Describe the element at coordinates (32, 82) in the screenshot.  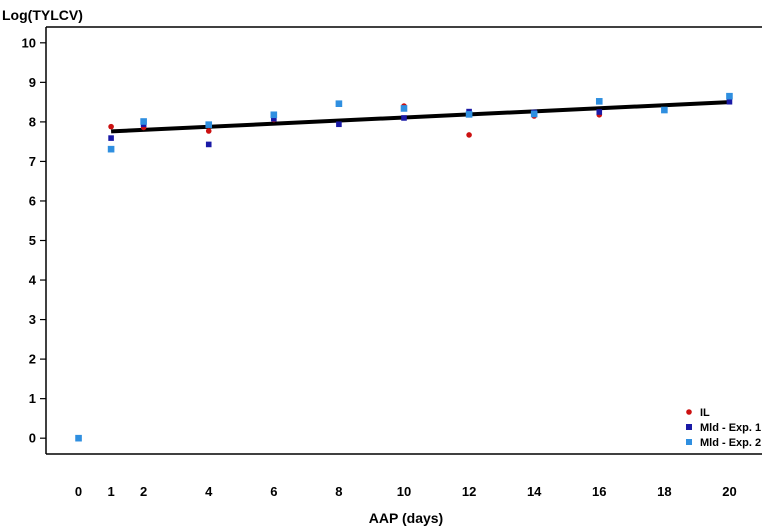
I see `y-tick-label-9: 9` at that location.